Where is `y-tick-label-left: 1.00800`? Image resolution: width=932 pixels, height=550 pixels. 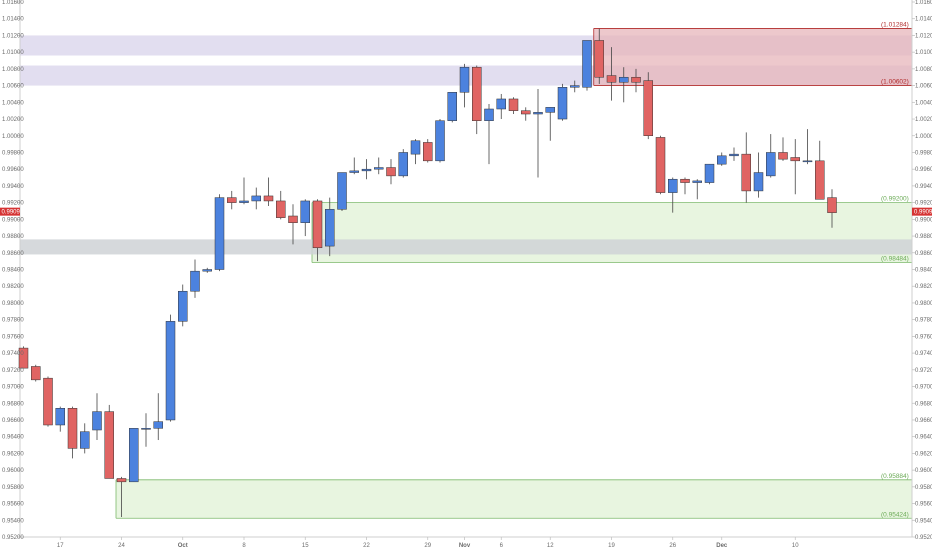
y-tick-label-left: 1.00800 is located at coordinates (13, 70).